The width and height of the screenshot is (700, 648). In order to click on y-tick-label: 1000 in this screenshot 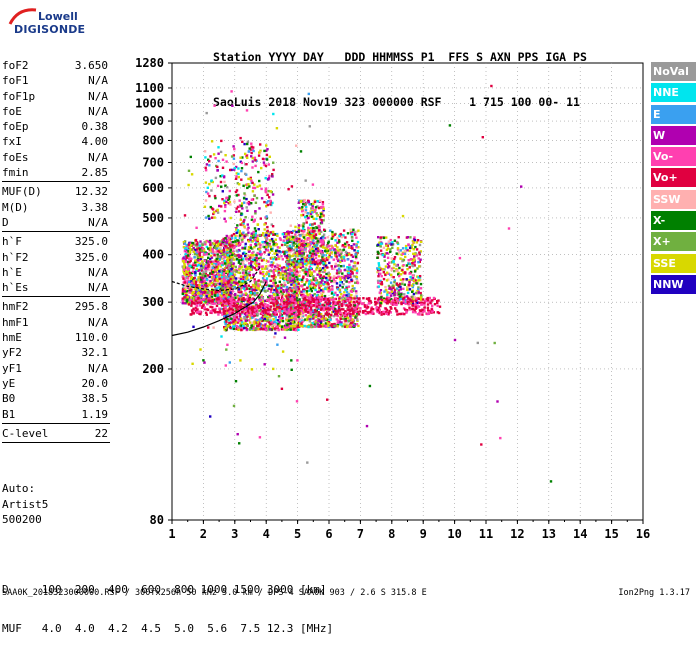, I will do `click(149, 104)`.